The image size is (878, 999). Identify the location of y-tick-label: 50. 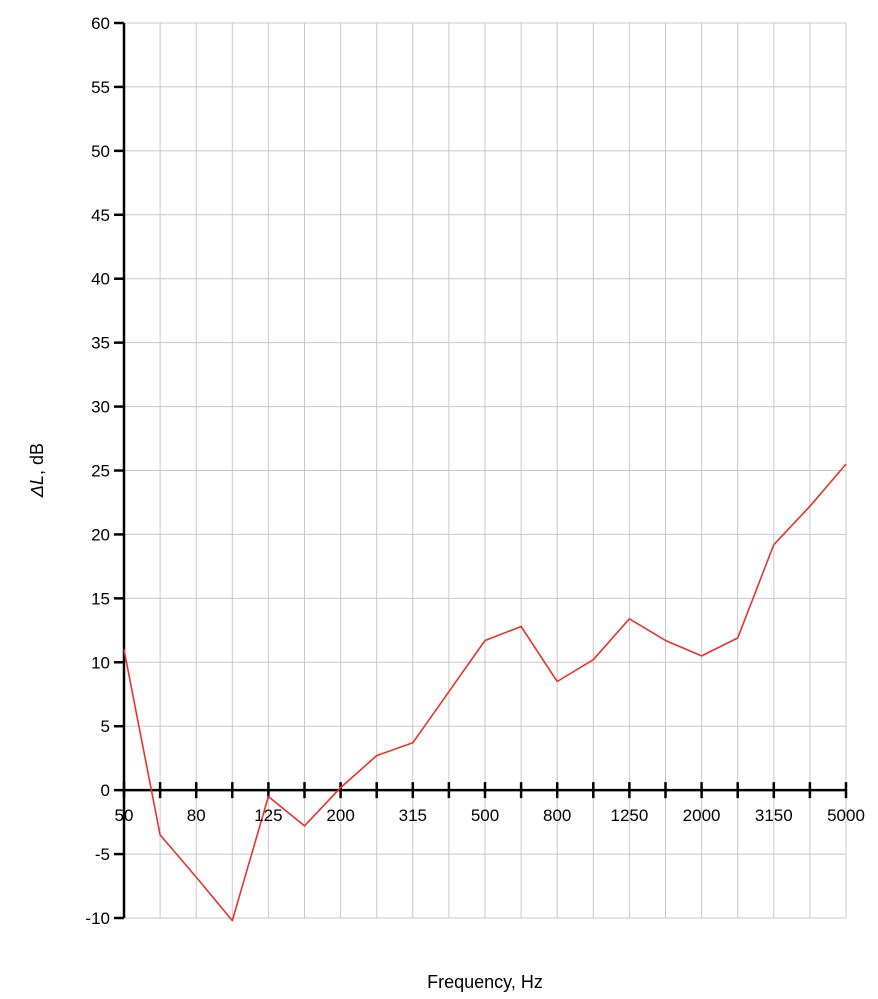
(100, 151).